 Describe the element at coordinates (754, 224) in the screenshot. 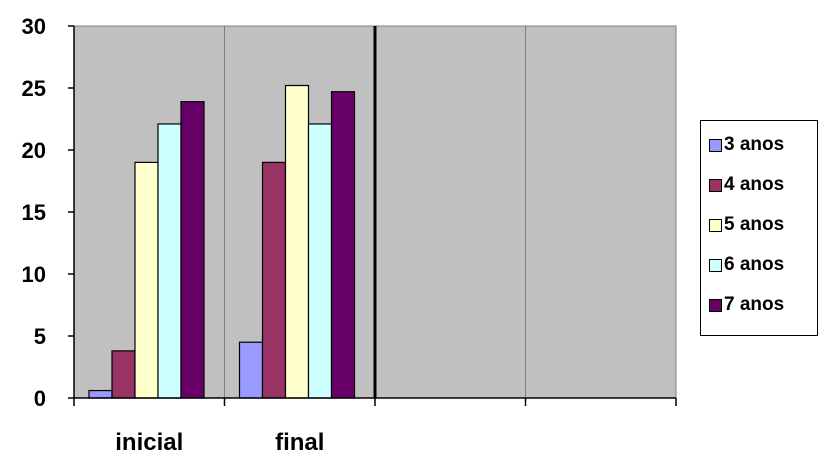

I see `legend-label: 5 anos` at that location.